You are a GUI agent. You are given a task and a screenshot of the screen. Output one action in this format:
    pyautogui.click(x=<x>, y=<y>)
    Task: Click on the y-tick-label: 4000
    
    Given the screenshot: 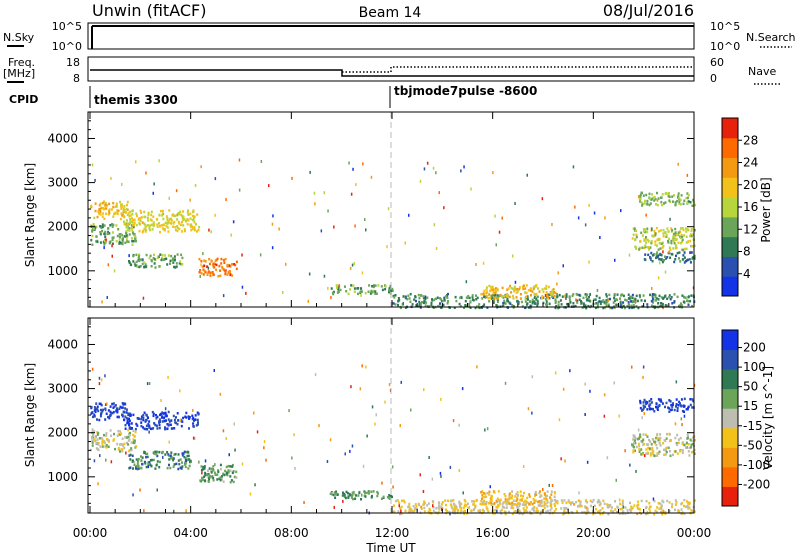 What is the action you would take?
    pyautogui.click(x=62, y=344)
    